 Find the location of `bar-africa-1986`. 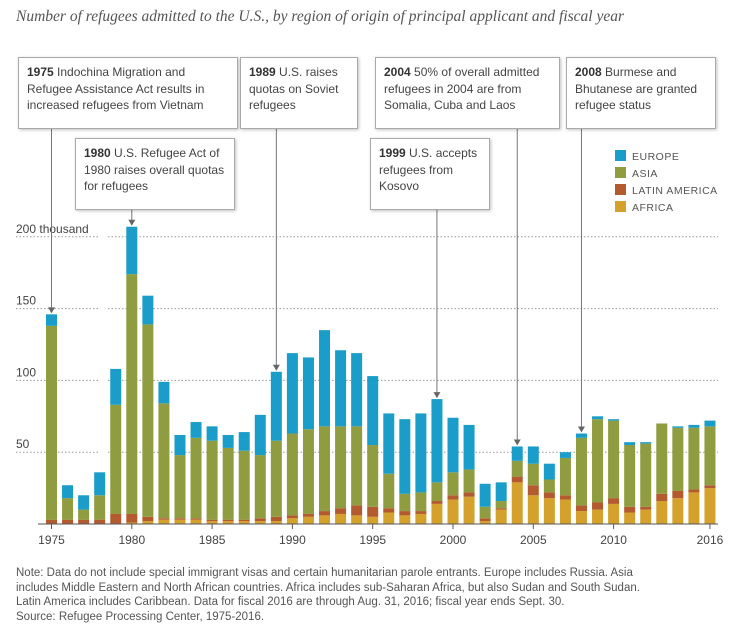

bar-africa-1986 is located at coordinates (228, 522).